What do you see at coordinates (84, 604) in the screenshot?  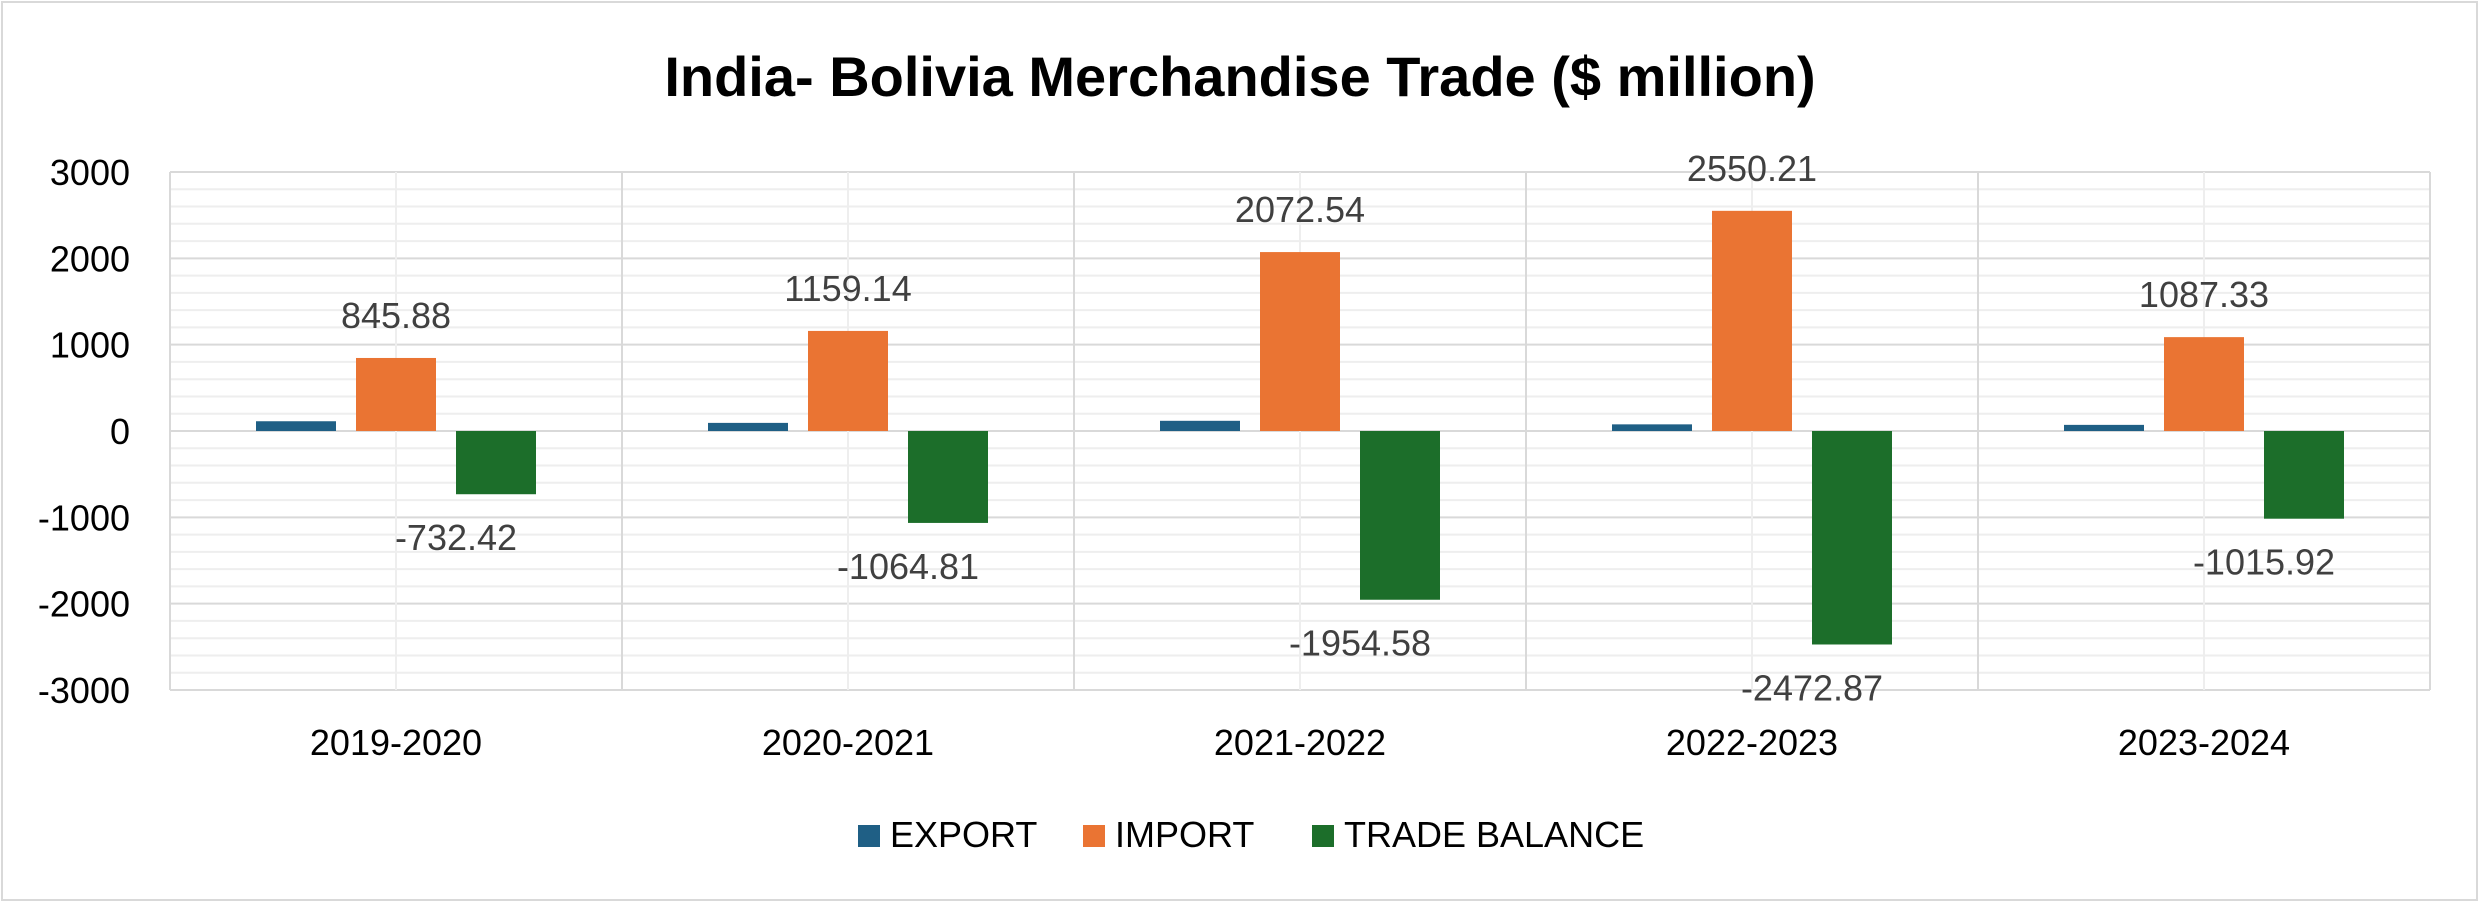 I see `y-tick-label: -2000` at bounding box center [84, 604].